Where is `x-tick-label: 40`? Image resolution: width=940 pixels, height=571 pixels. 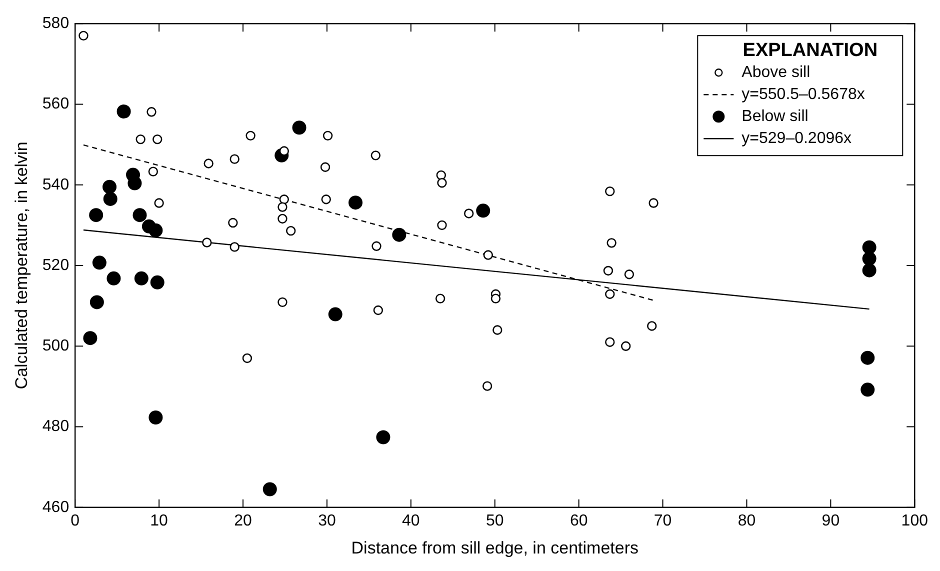
x-tick-label: 40 is located at coordinates (411, 521).